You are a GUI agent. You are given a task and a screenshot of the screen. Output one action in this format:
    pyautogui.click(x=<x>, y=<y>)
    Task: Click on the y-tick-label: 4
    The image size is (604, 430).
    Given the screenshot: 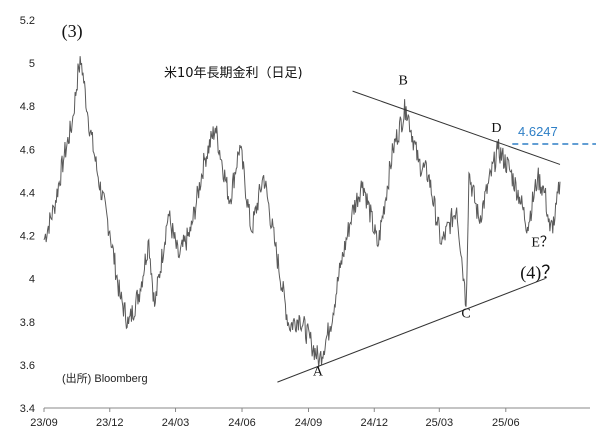 What is the action you would take?
    pyautogui.click(x=32, y=280)
    